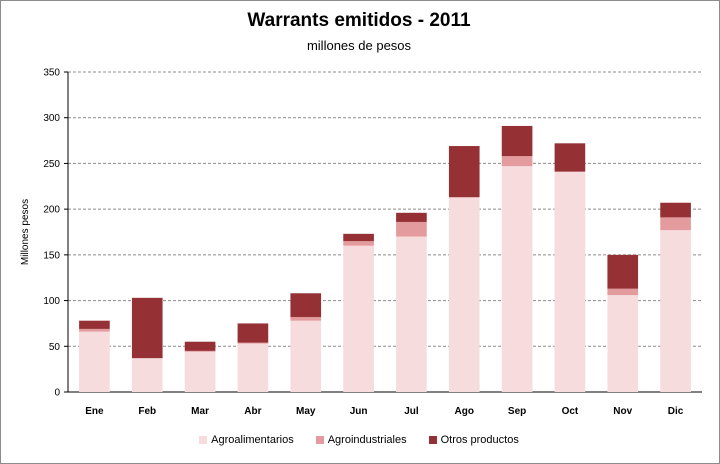 This screenshot has width=720, height=464. I want to click on chart-title: Warrants emitidos - 2011, so click(359, 20).